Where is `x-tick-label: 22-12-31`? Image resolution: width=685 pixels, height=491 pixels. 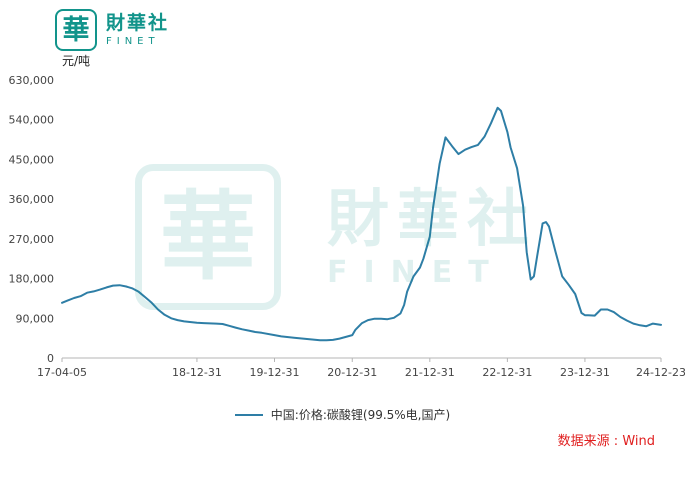 x-tick-label: 22-12-31 is located at coordinates (507, 372).